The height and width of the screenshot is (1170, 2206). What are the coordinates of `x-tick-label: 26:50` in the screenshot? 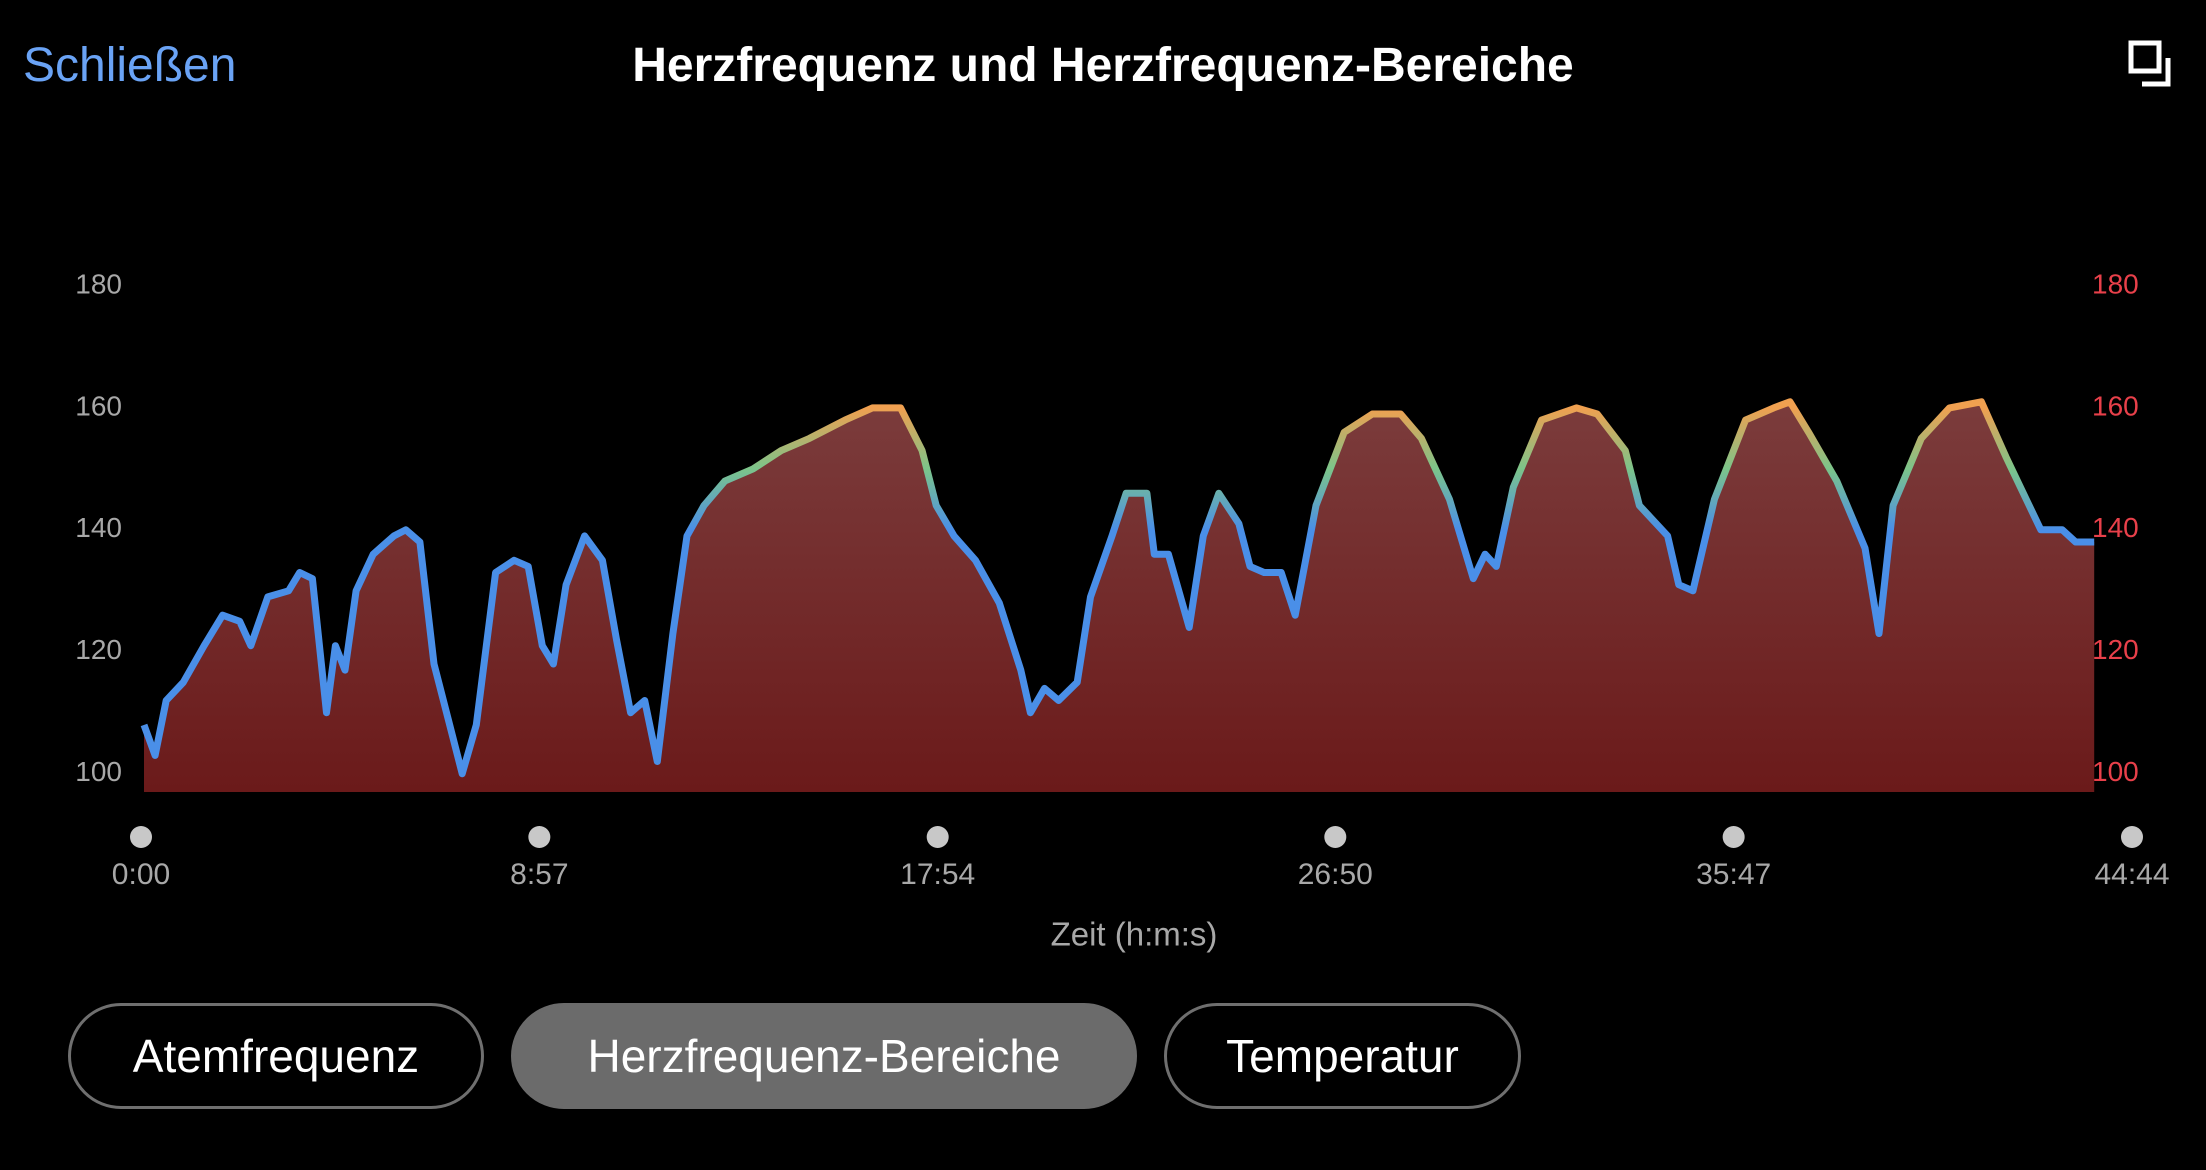 It's located at (1335, 874).